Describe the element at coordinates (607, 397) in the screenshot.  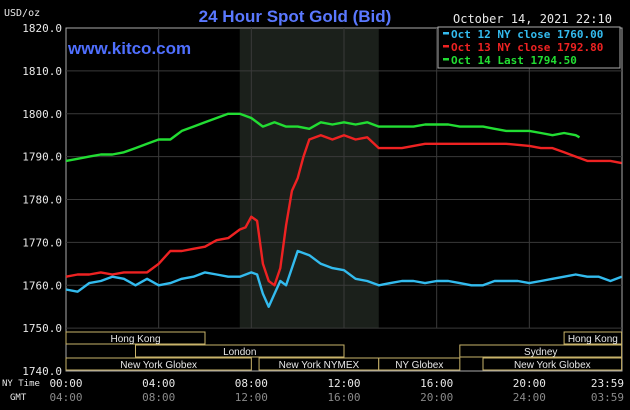
I see `x-tick-label-gmt: 03:59` at that location.